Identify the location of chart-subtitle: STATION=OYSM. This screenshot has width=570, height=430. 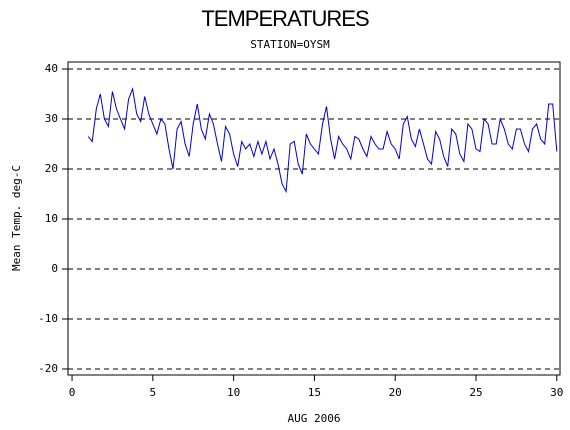
(290, 44).